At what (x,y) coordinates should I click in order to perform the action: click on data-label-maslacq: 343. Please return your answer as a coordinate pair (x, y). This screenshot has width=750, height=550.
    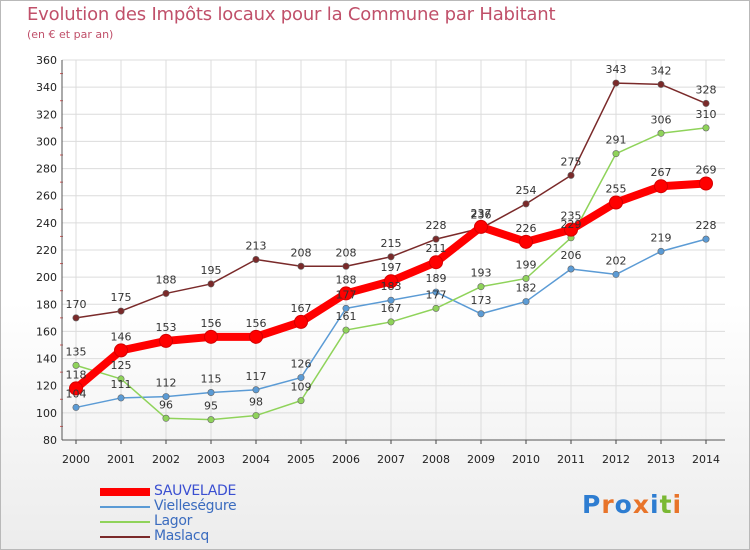
    Looking at the image, I should click on (616, 69).